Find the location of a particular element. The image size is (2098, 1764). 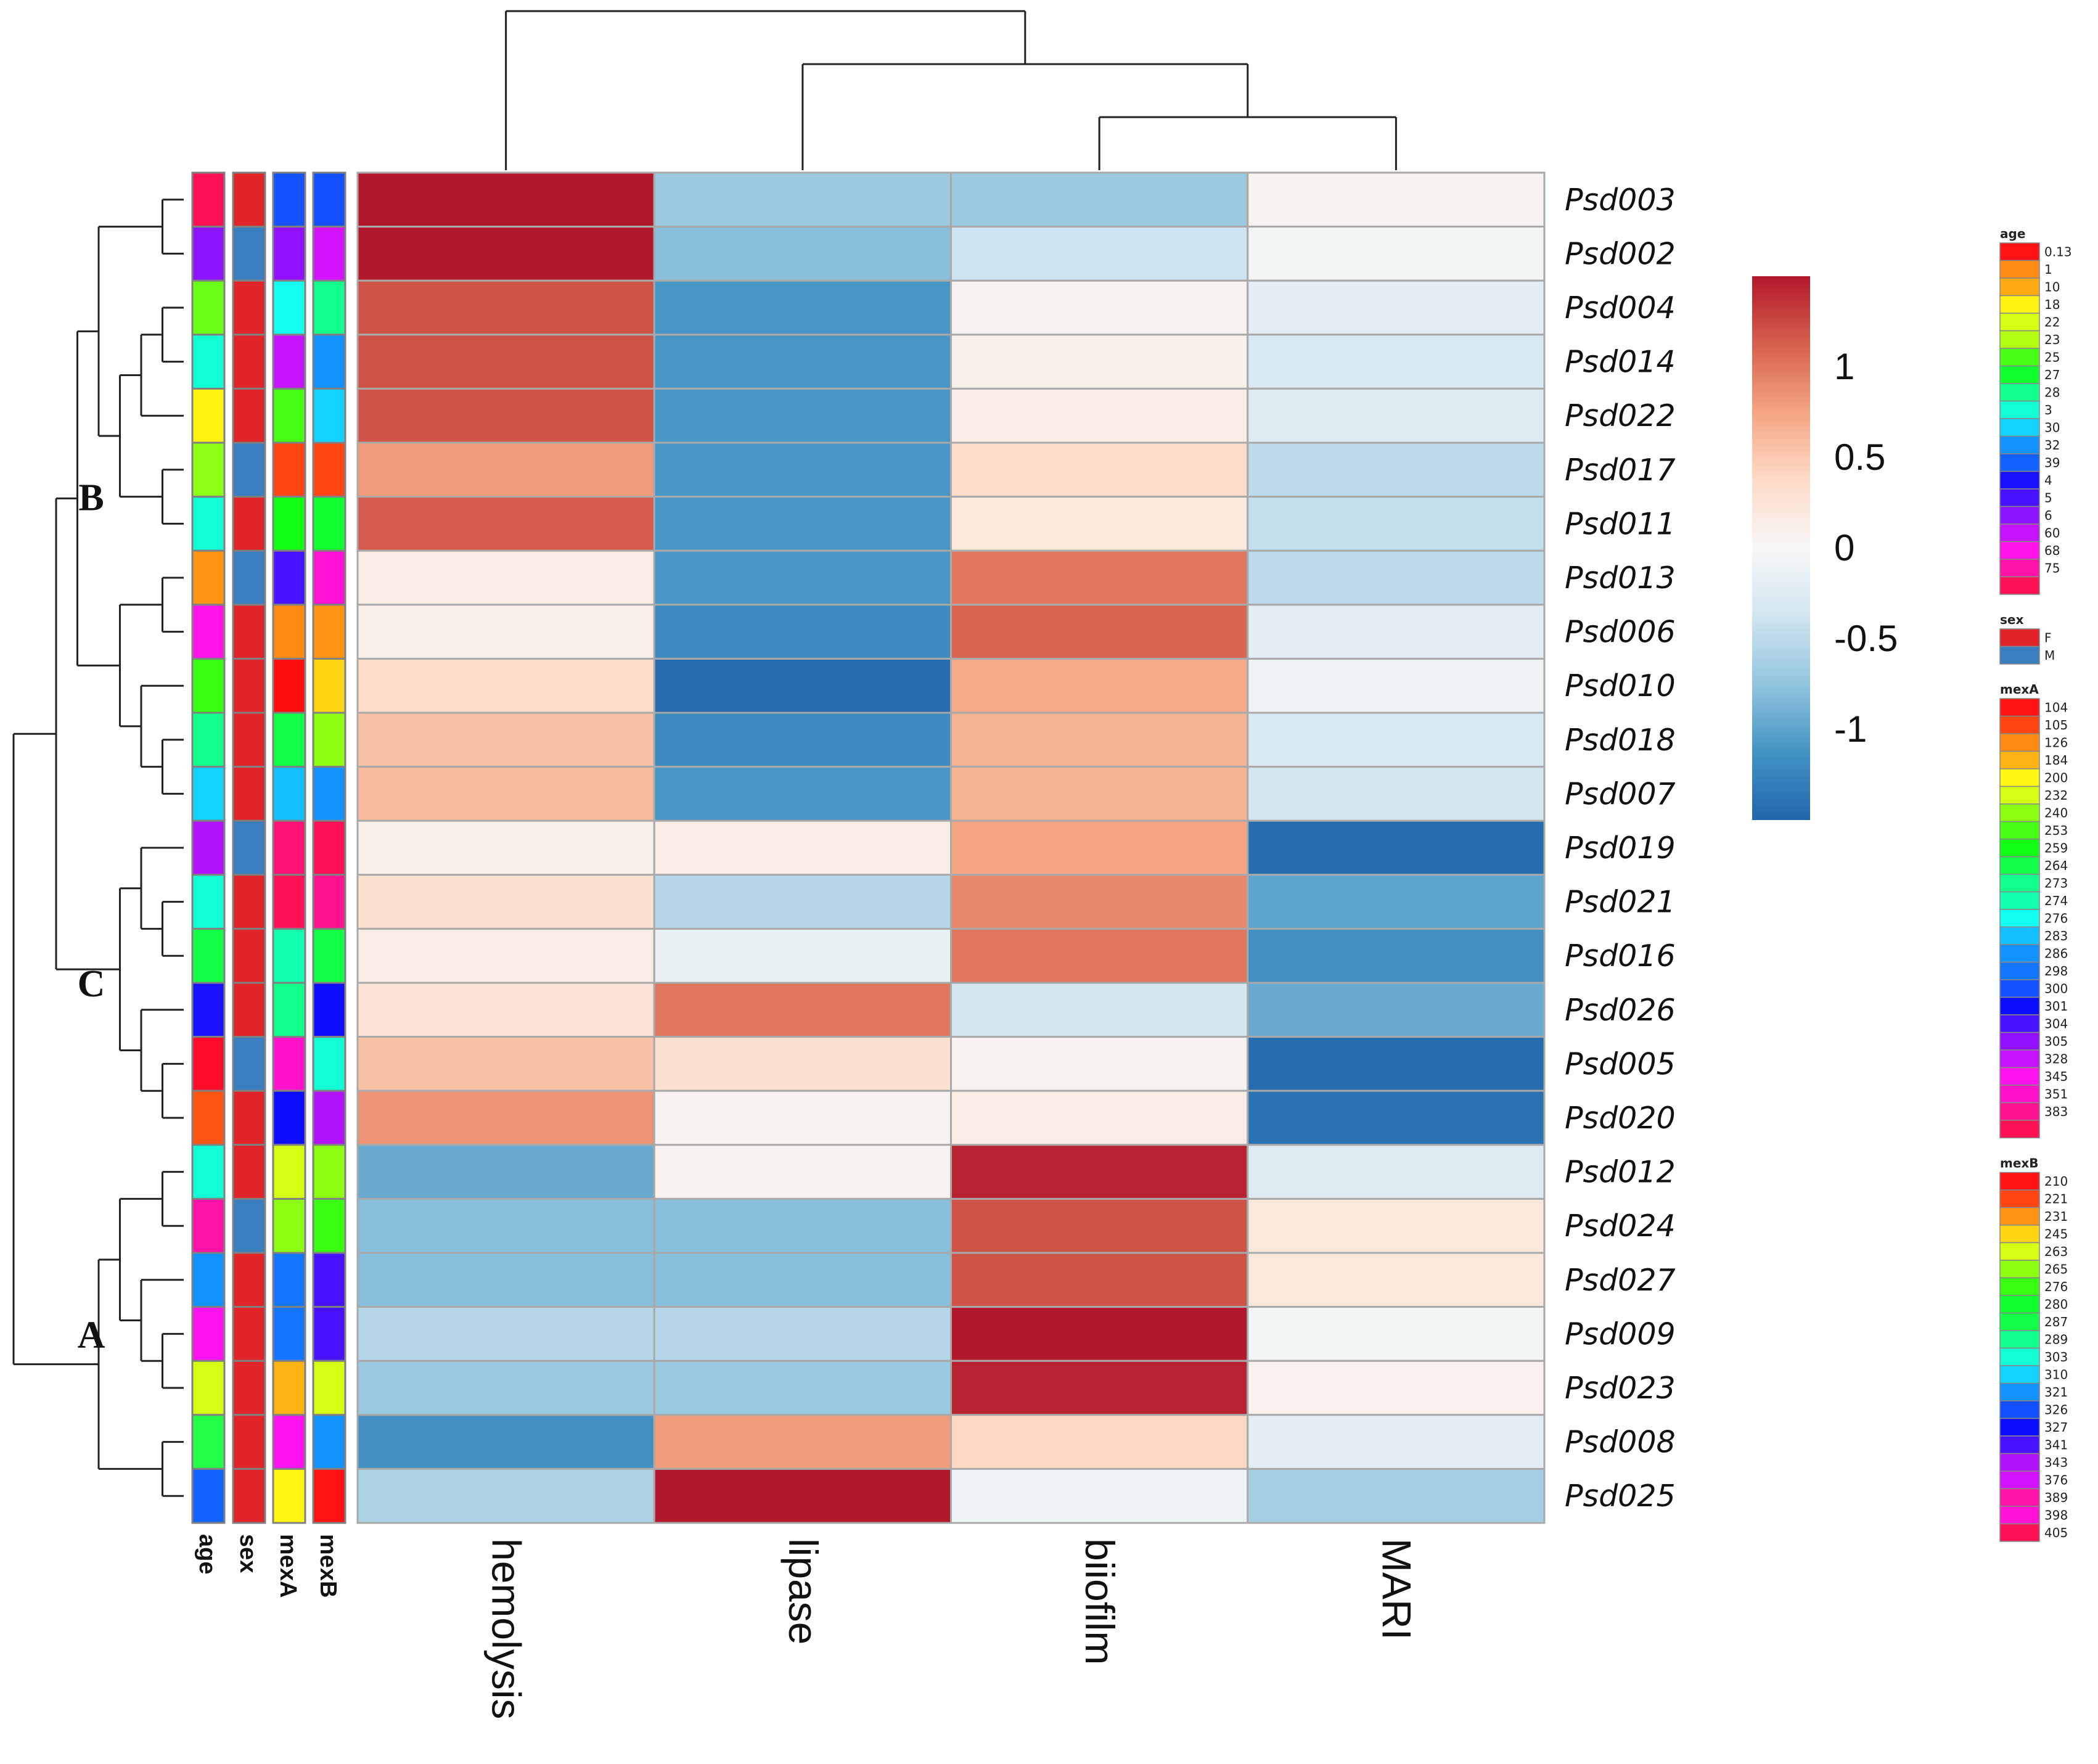

row-label: Psd017 is located at coordinates (1621, 470).